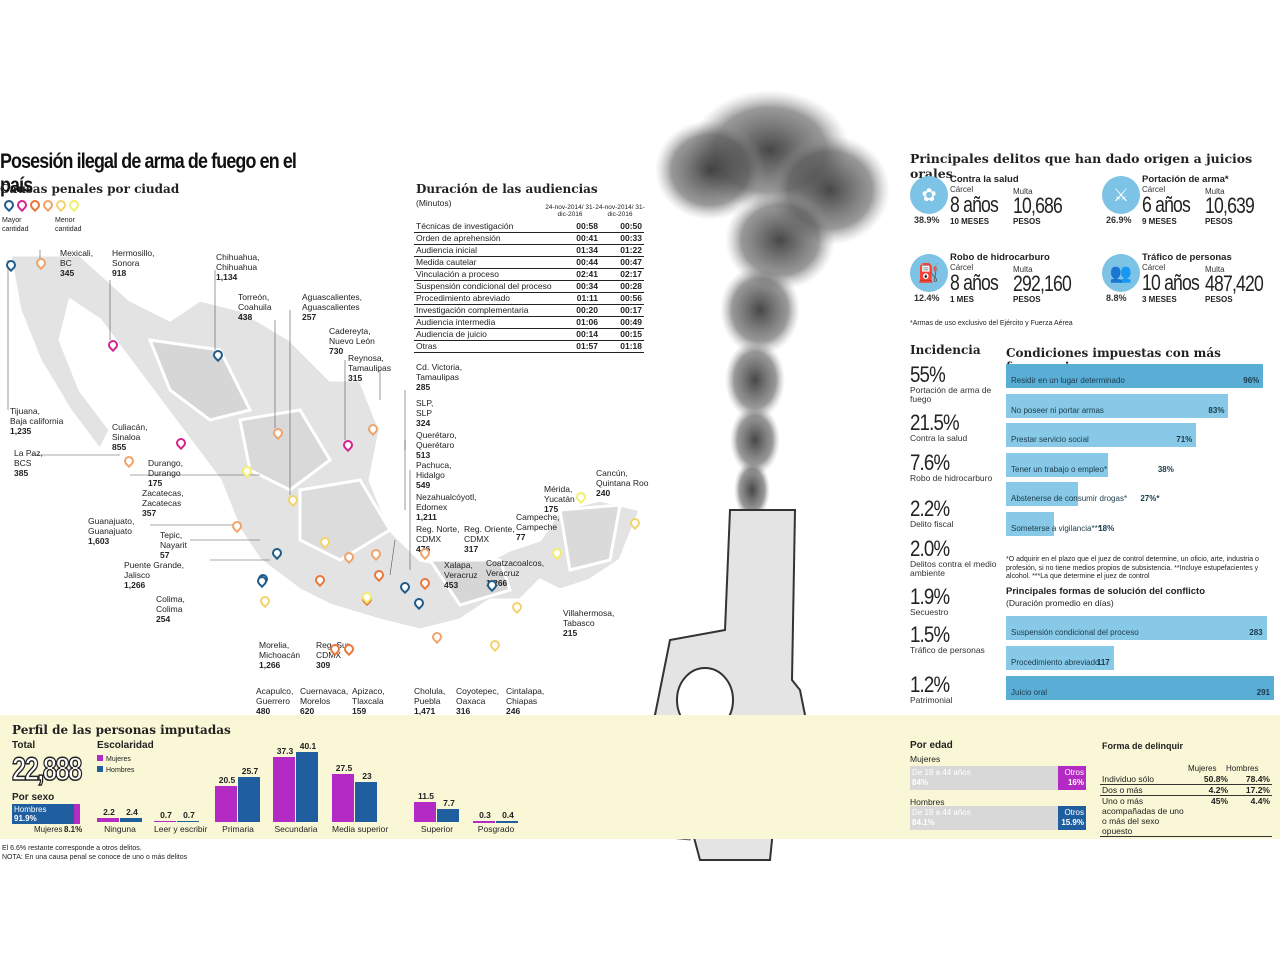 The height and width of the screenshot is (961, 1280). Describe the element at coordinates (434, 465) in the screenshot. I see `city-name: Pachuca,` at that location.